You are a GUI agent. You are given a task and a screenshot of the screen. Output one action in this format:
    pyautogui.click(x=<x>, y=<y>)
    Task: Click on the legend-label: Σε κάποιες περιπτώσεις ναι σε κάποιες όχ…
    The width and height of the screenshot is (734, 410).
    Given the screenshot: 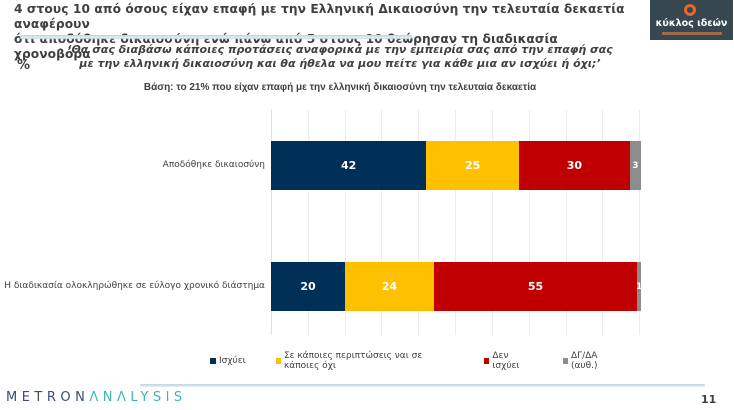 What is the action you would take?
    pyautogui.click(x=353, y=361)
    